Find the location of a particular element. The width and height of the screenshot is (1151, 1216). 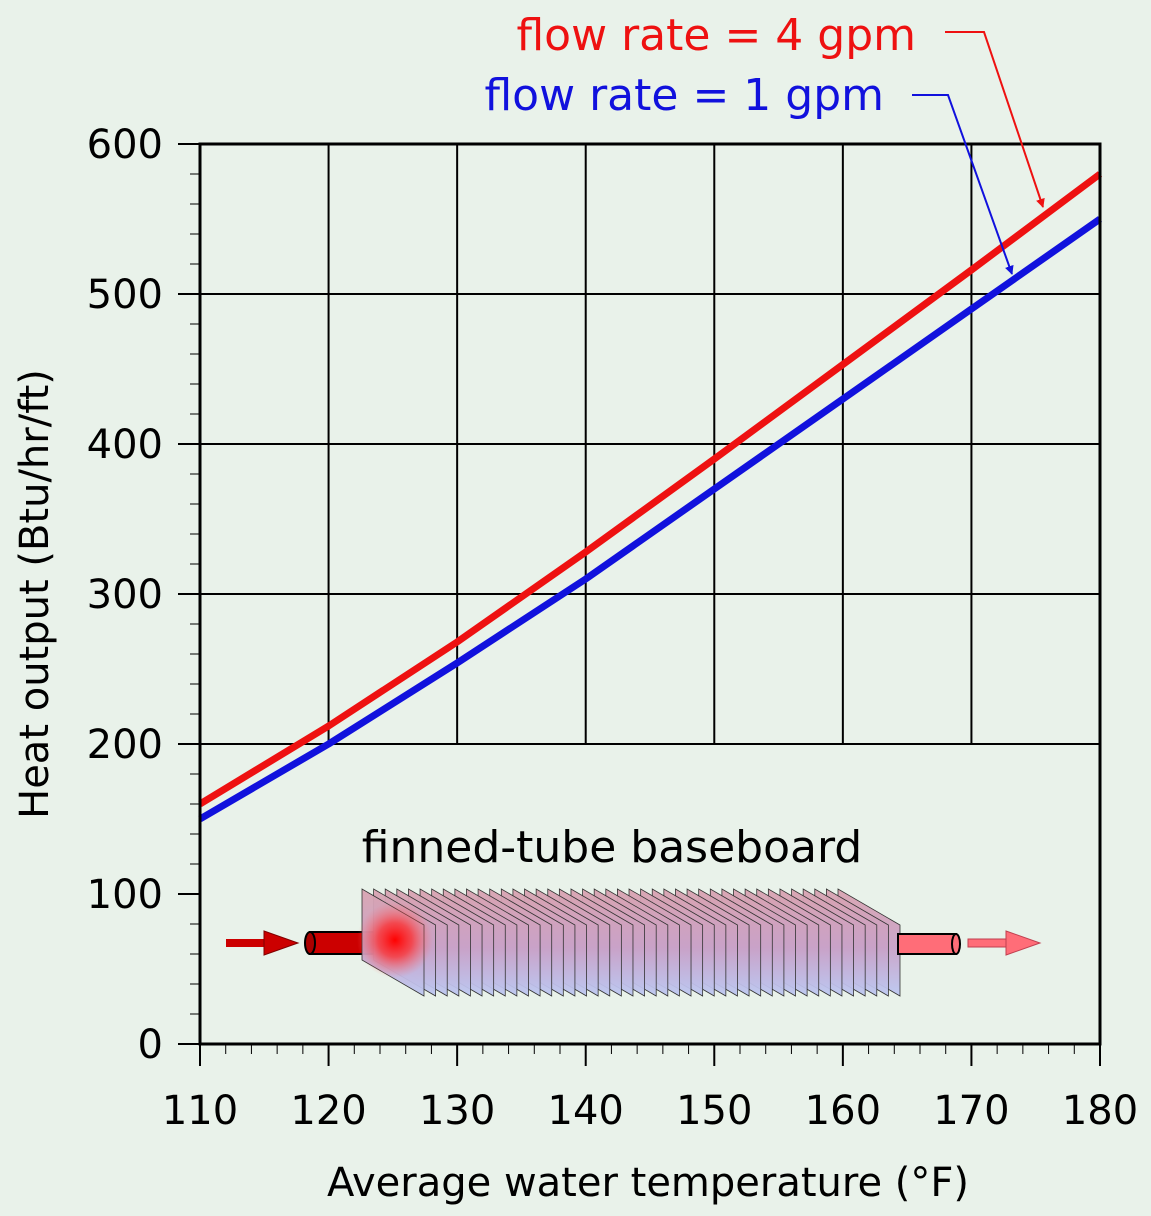

fins is located at coordinates (631, 942).